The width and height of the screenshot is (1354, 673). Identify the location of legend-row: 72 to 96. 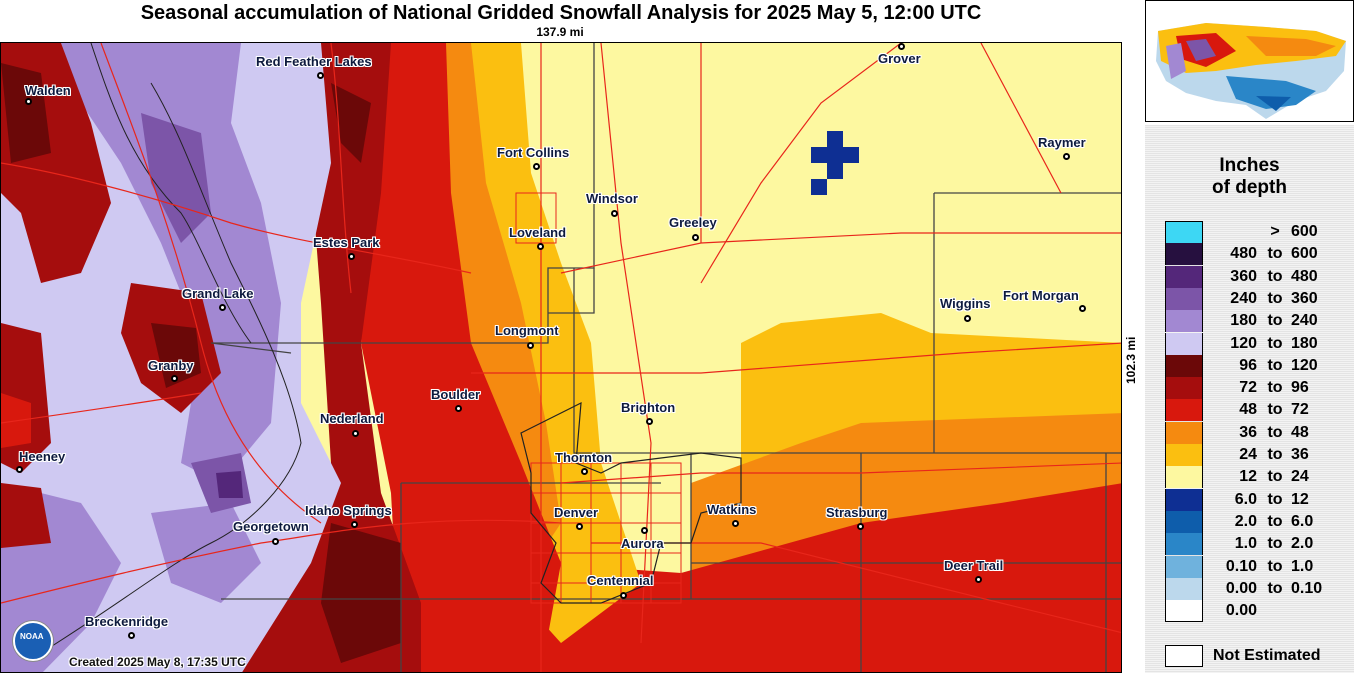
(1259, 388).